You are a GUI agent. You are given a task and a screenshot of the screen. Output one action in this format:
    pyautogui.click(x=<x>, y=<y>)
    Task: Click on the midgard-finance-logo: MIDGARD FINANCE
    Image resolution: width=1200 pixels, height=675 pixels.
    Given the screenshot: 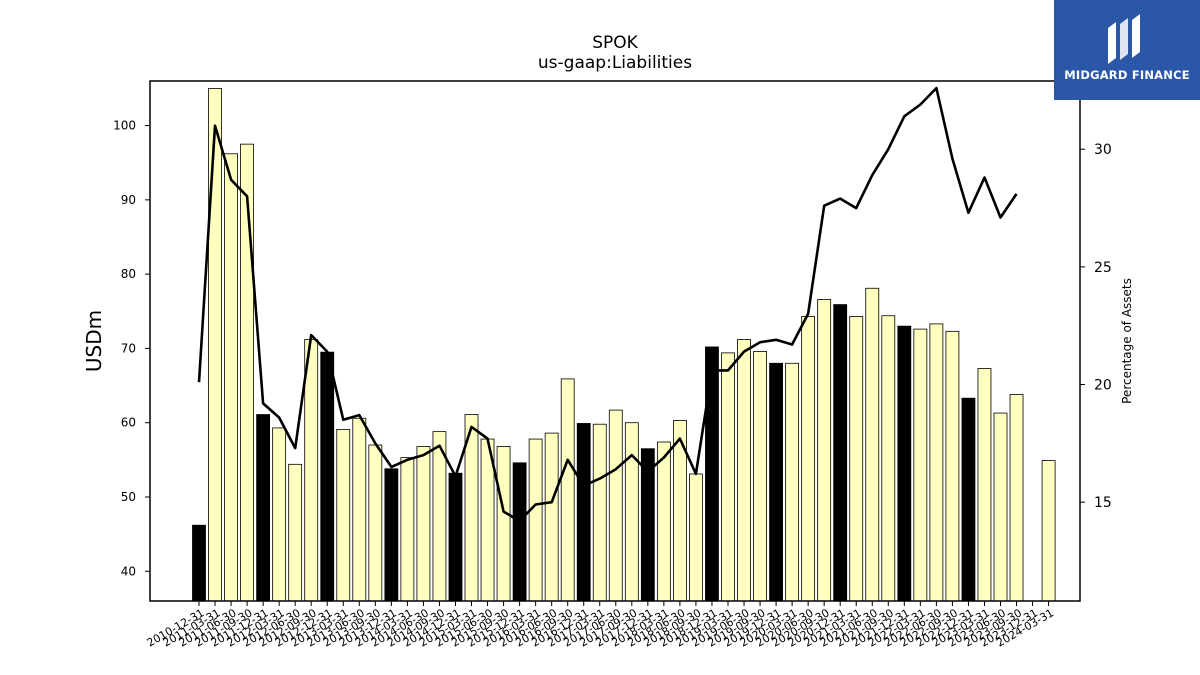 What is the action you would take?
    pyautogui.click(x=1127, y=50)
    